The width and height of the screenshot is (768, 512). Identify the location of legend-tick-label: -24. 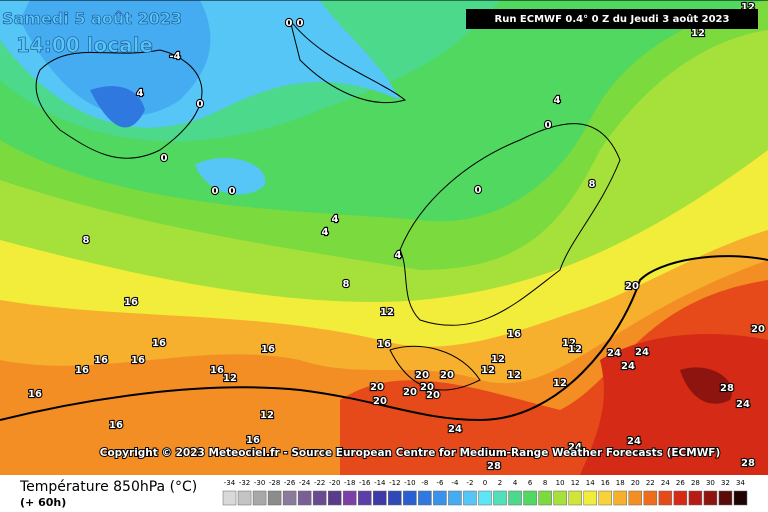
(305, 483).